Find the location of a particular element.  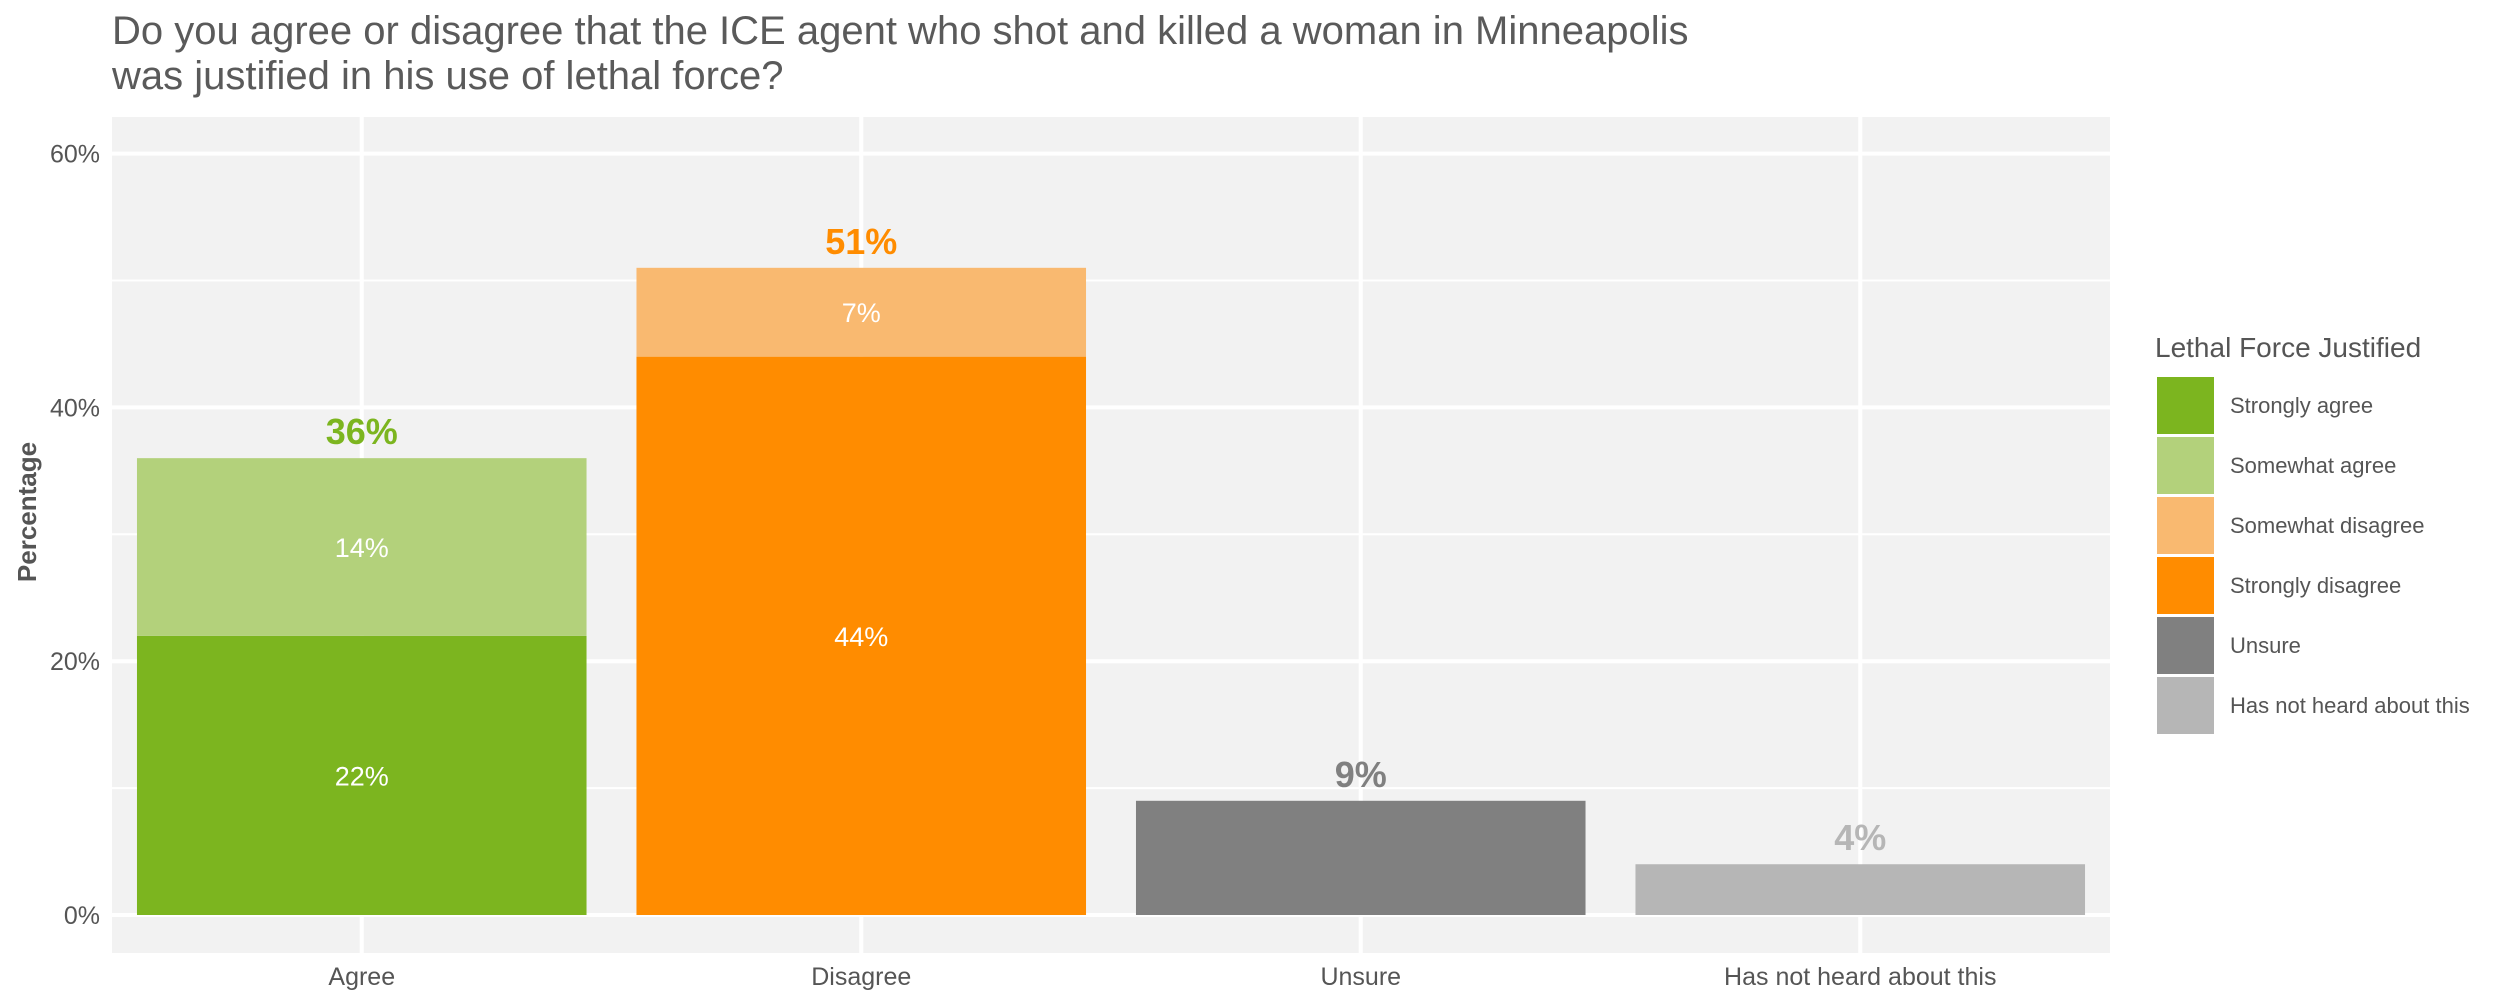

segment-label-0-0: 22% is located at coordinates (362, 776).